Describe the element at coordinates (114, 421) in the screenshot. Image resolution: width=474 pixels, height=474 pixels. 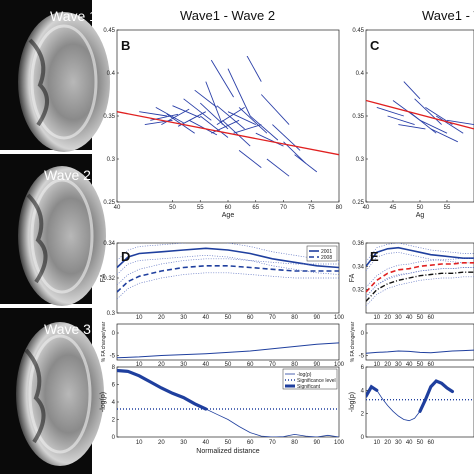
I see `y-tick-label: 2` at that location.